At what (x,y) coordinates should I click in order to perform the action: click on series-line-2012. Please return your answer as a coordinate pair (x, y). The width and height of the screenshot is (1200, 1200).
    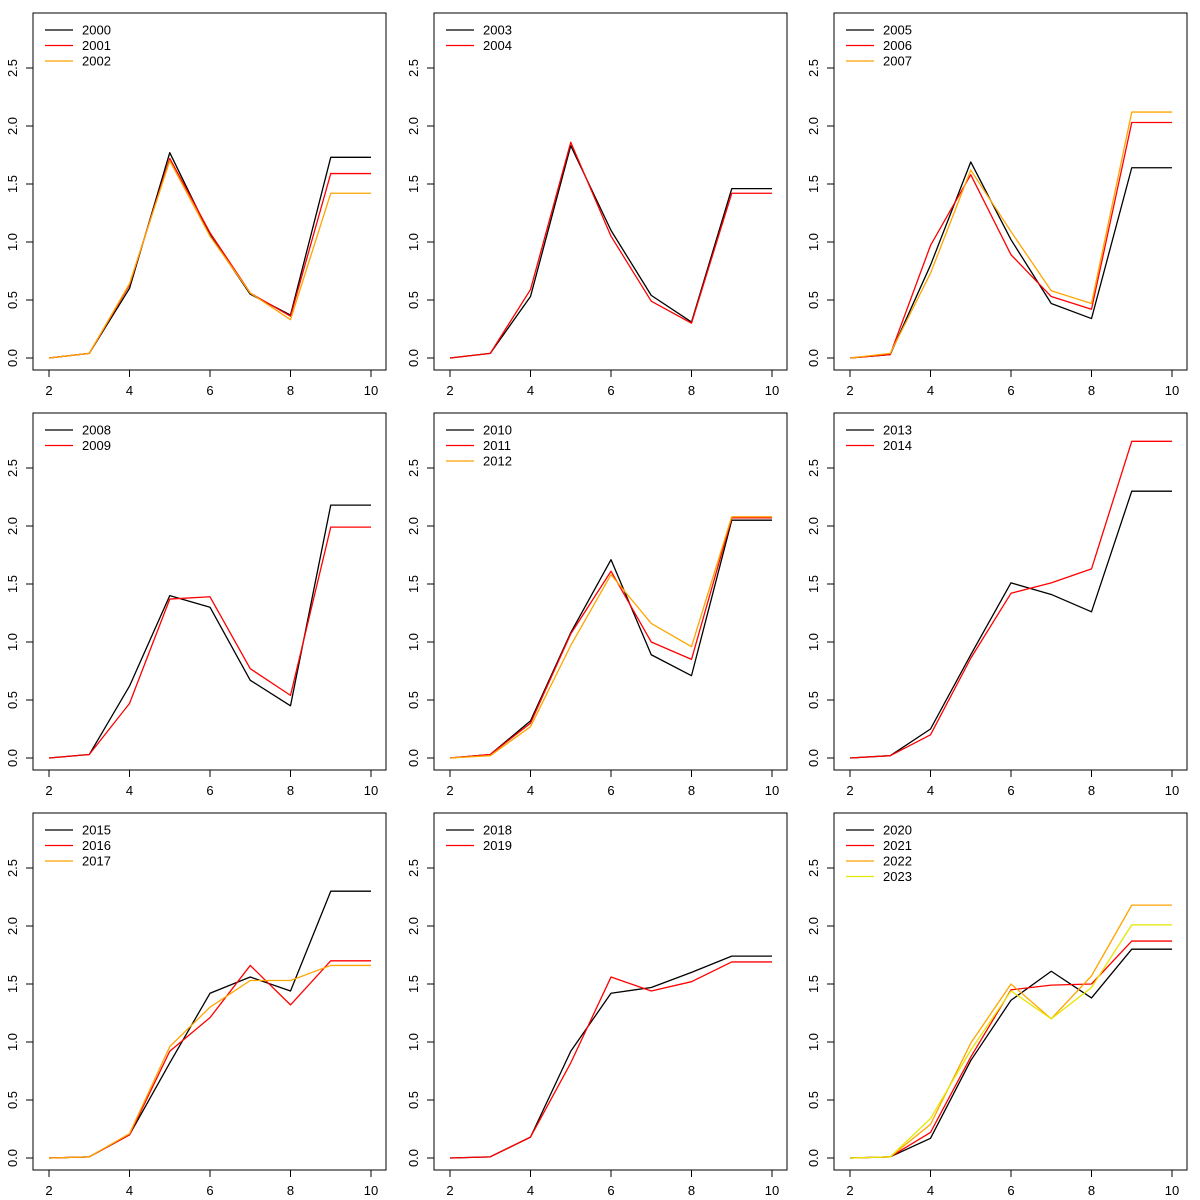
    Looking at the image, I should click on (610, 637).